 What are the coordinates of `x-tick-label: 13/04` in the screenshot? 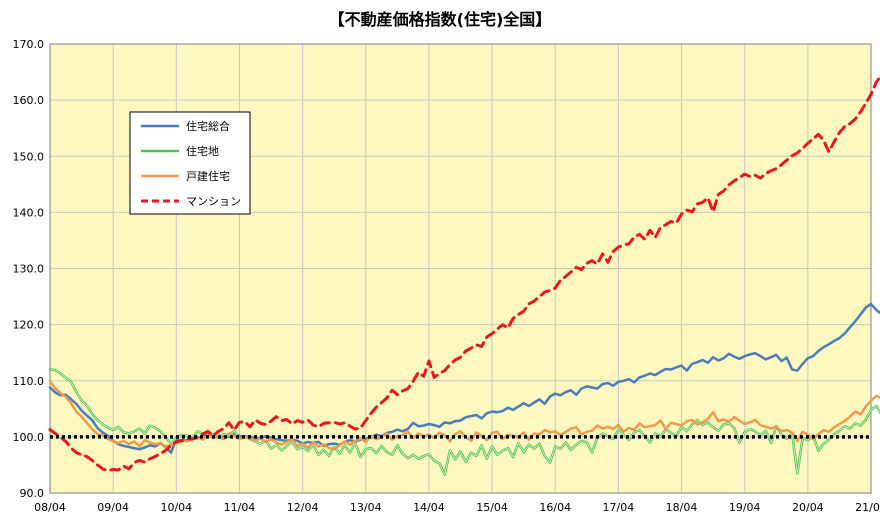 It's located at (366, 507).